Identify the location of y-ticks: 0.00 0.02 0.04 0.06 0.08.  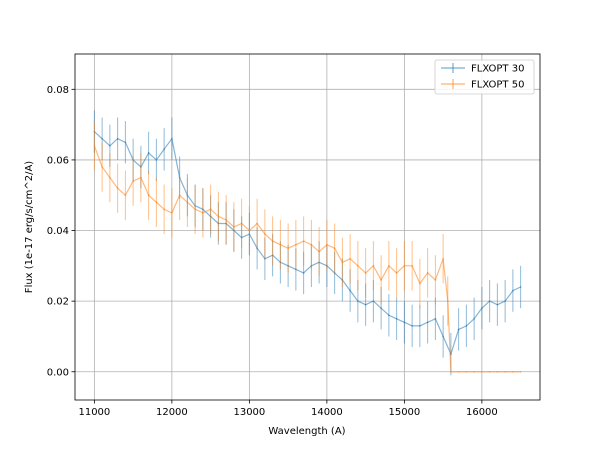
(61, 231).